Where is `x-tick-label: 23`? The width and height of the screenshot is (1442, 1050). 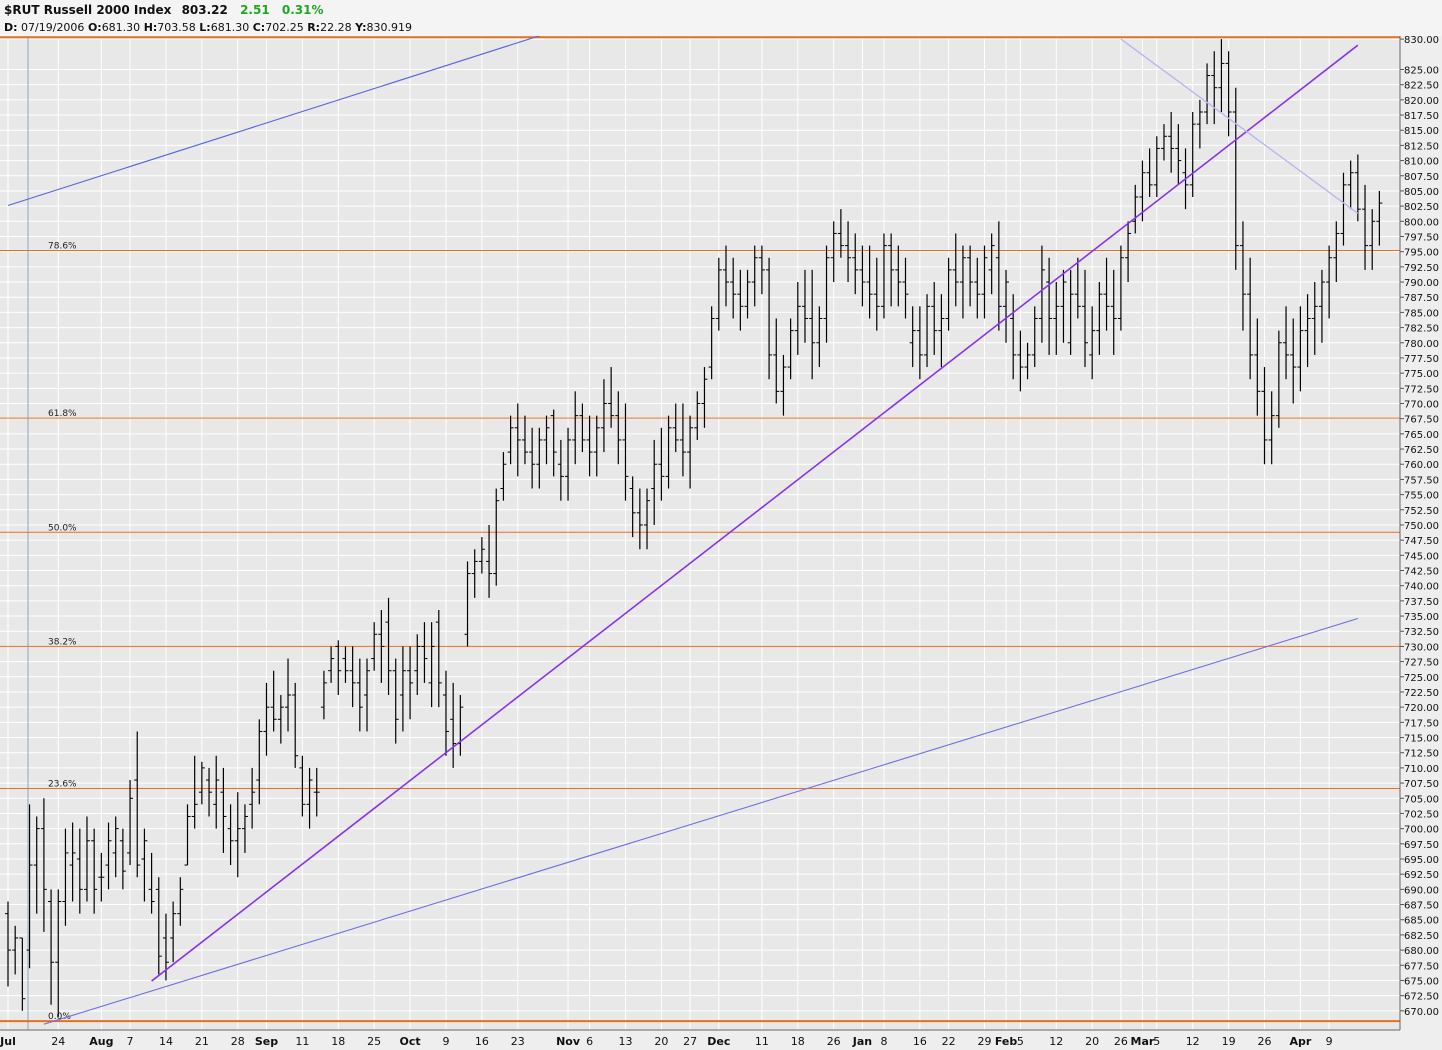 x-tick-label: 23 is located at coordinates (518, 1041).